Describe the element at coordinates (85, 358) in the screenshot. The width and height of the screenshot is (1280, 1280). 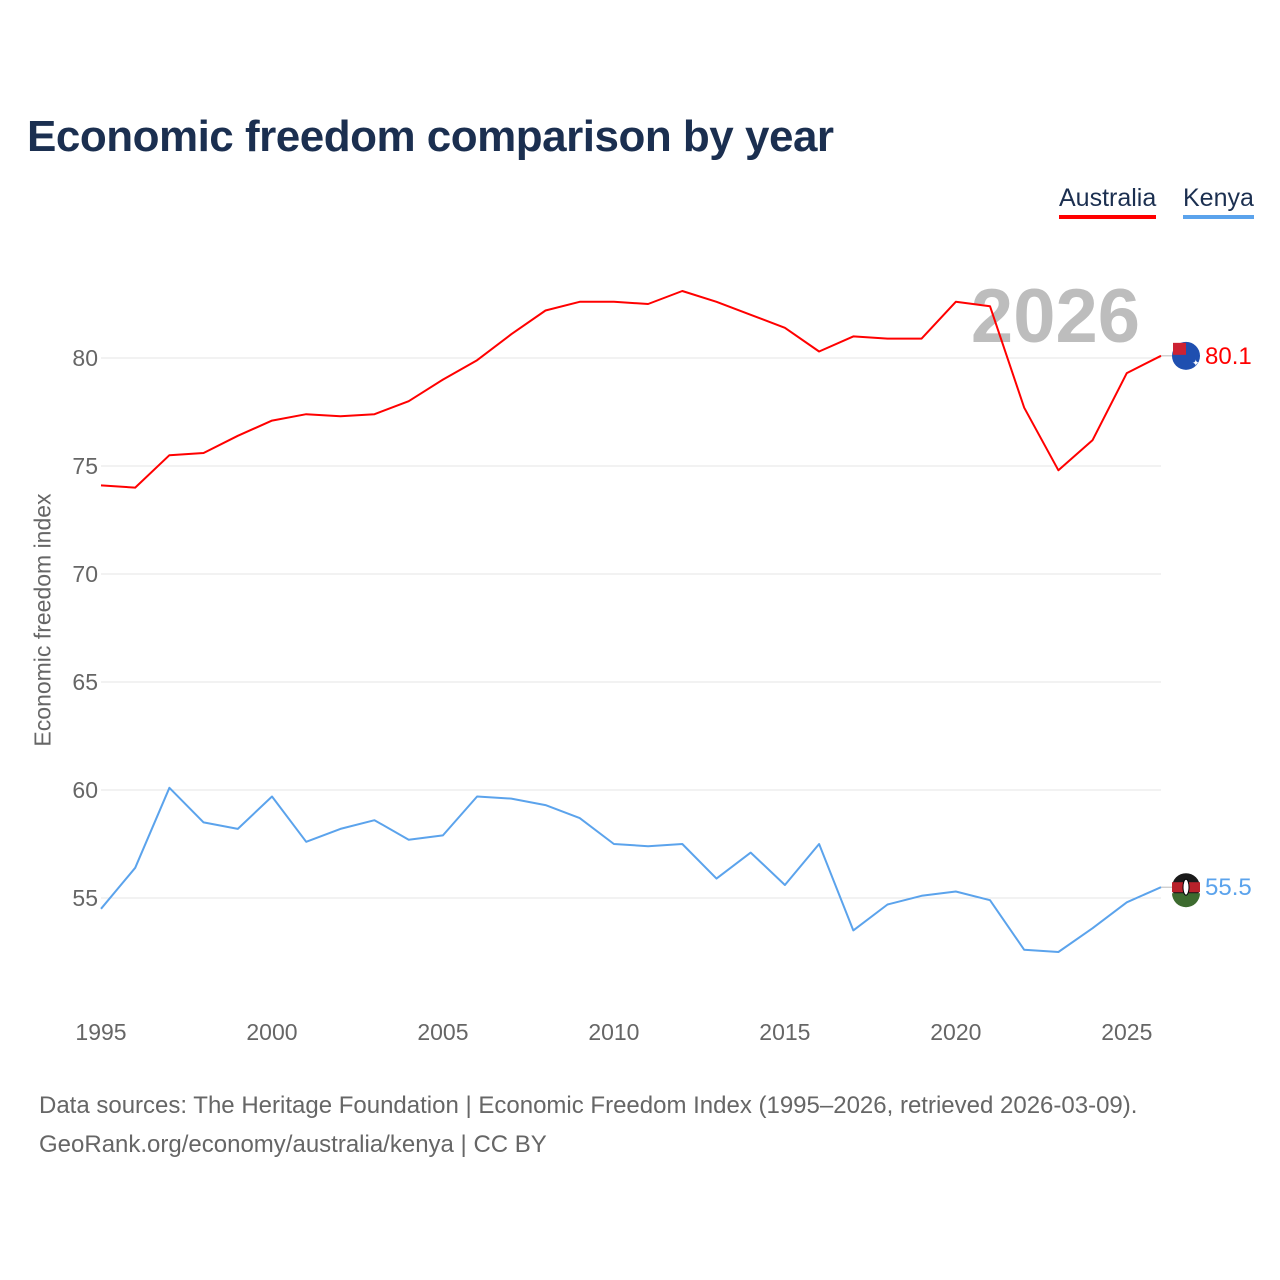
I see `y-tick-label: 80` at that location.